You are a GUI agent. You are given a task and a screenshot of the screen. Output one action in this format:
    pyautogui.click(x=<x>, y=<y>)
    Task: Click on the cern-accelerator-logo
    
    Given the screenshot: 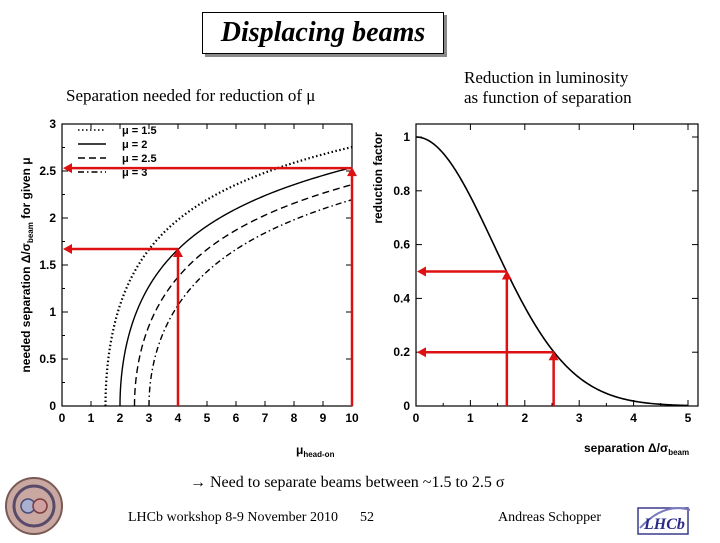 What is the action you would take?
    pyautogui.click(x=34, y=506)
    